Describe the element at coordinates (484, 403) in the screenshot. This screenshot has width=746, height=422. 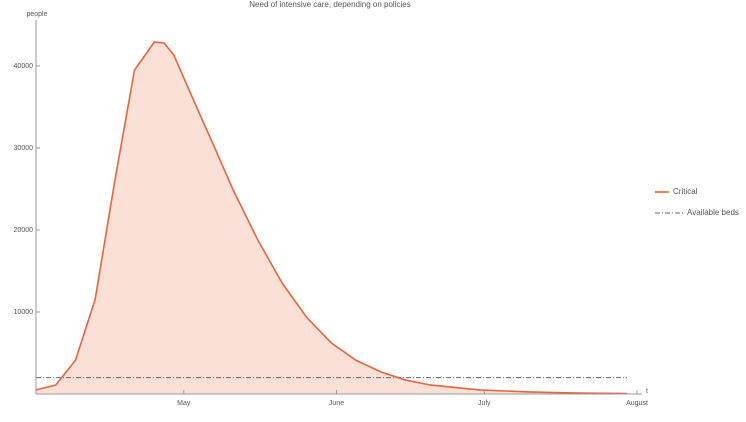
I see `x-tick-label: July` at that location.